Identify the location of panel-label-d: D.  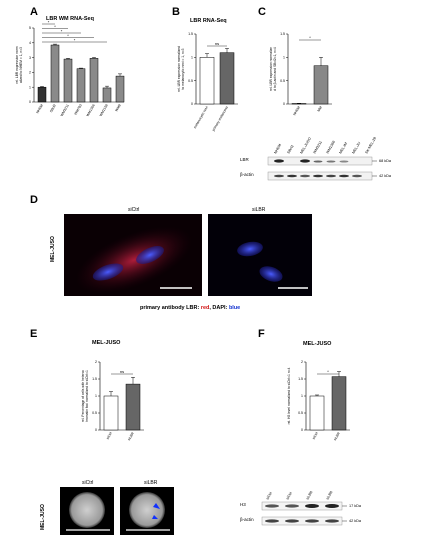
(34, 200).